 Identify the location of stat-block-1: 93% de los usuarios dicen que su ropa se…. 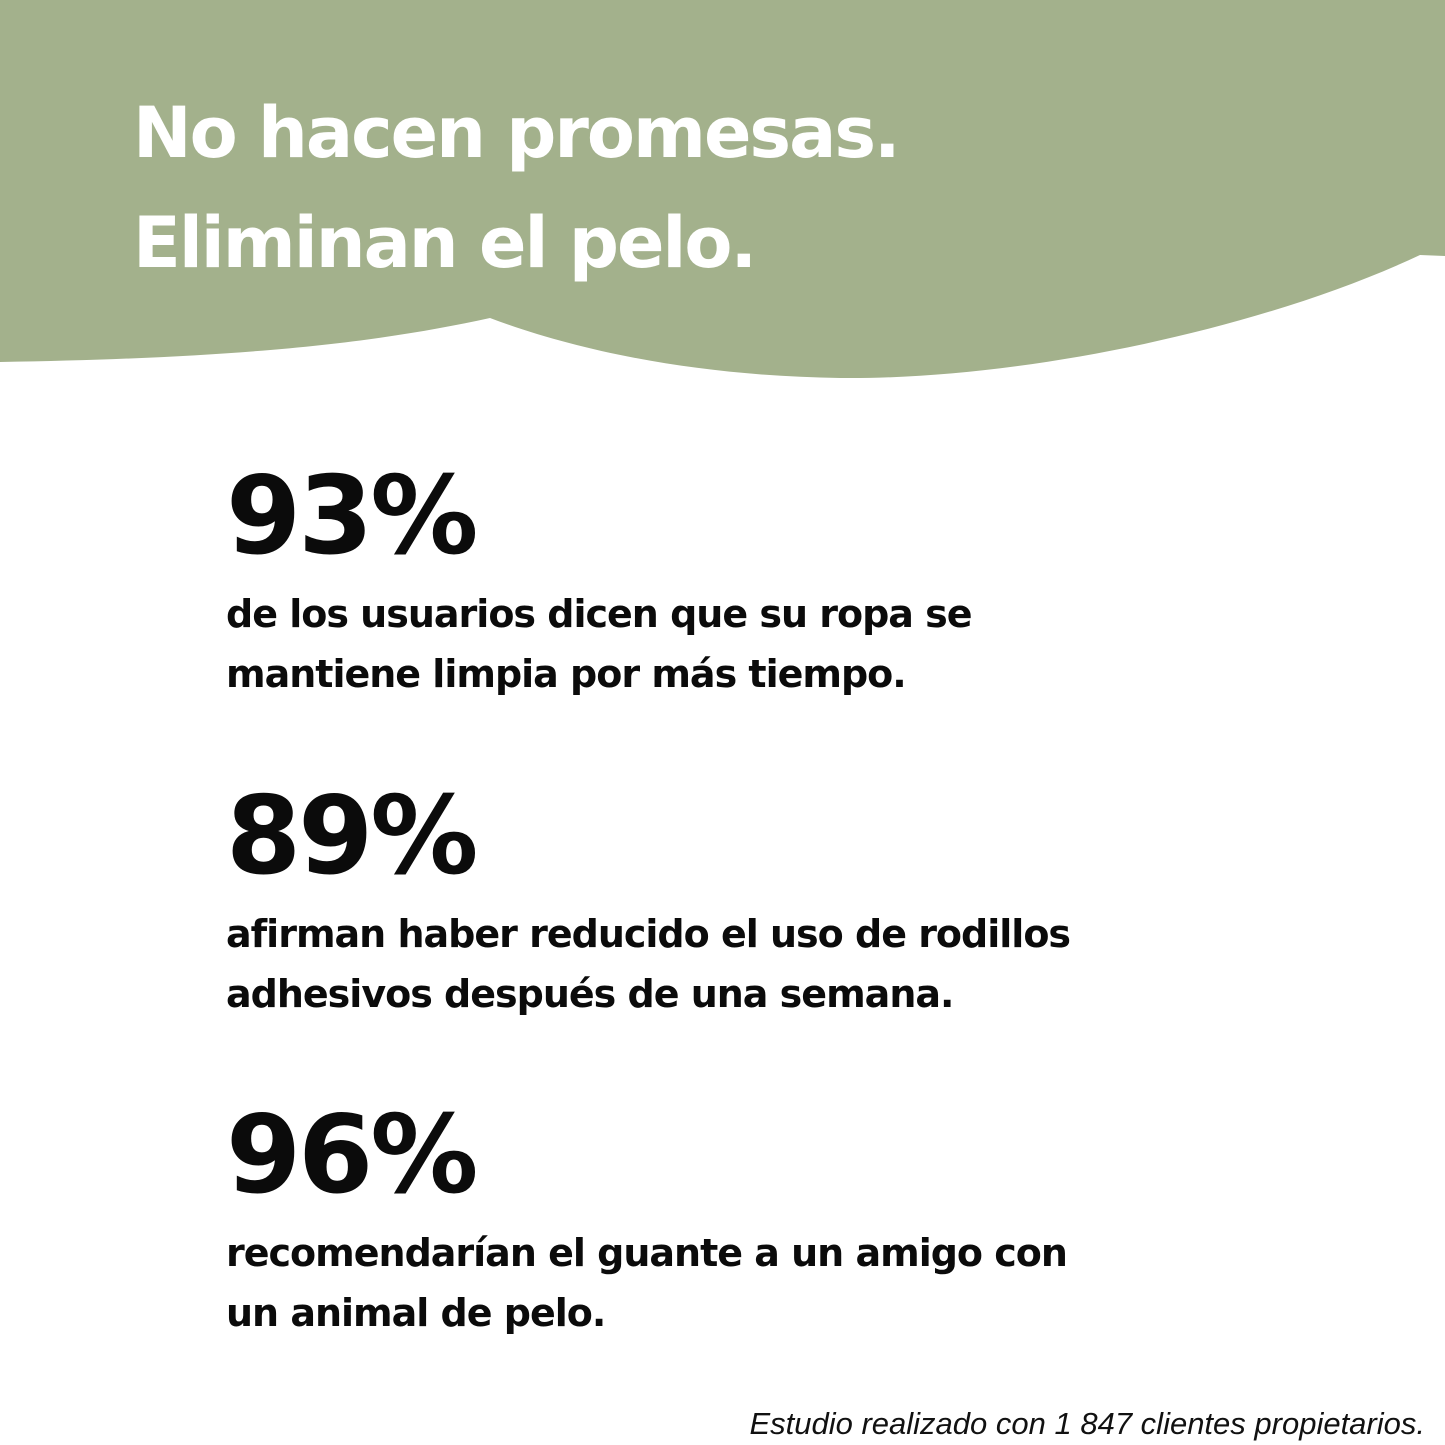
(599, 579).